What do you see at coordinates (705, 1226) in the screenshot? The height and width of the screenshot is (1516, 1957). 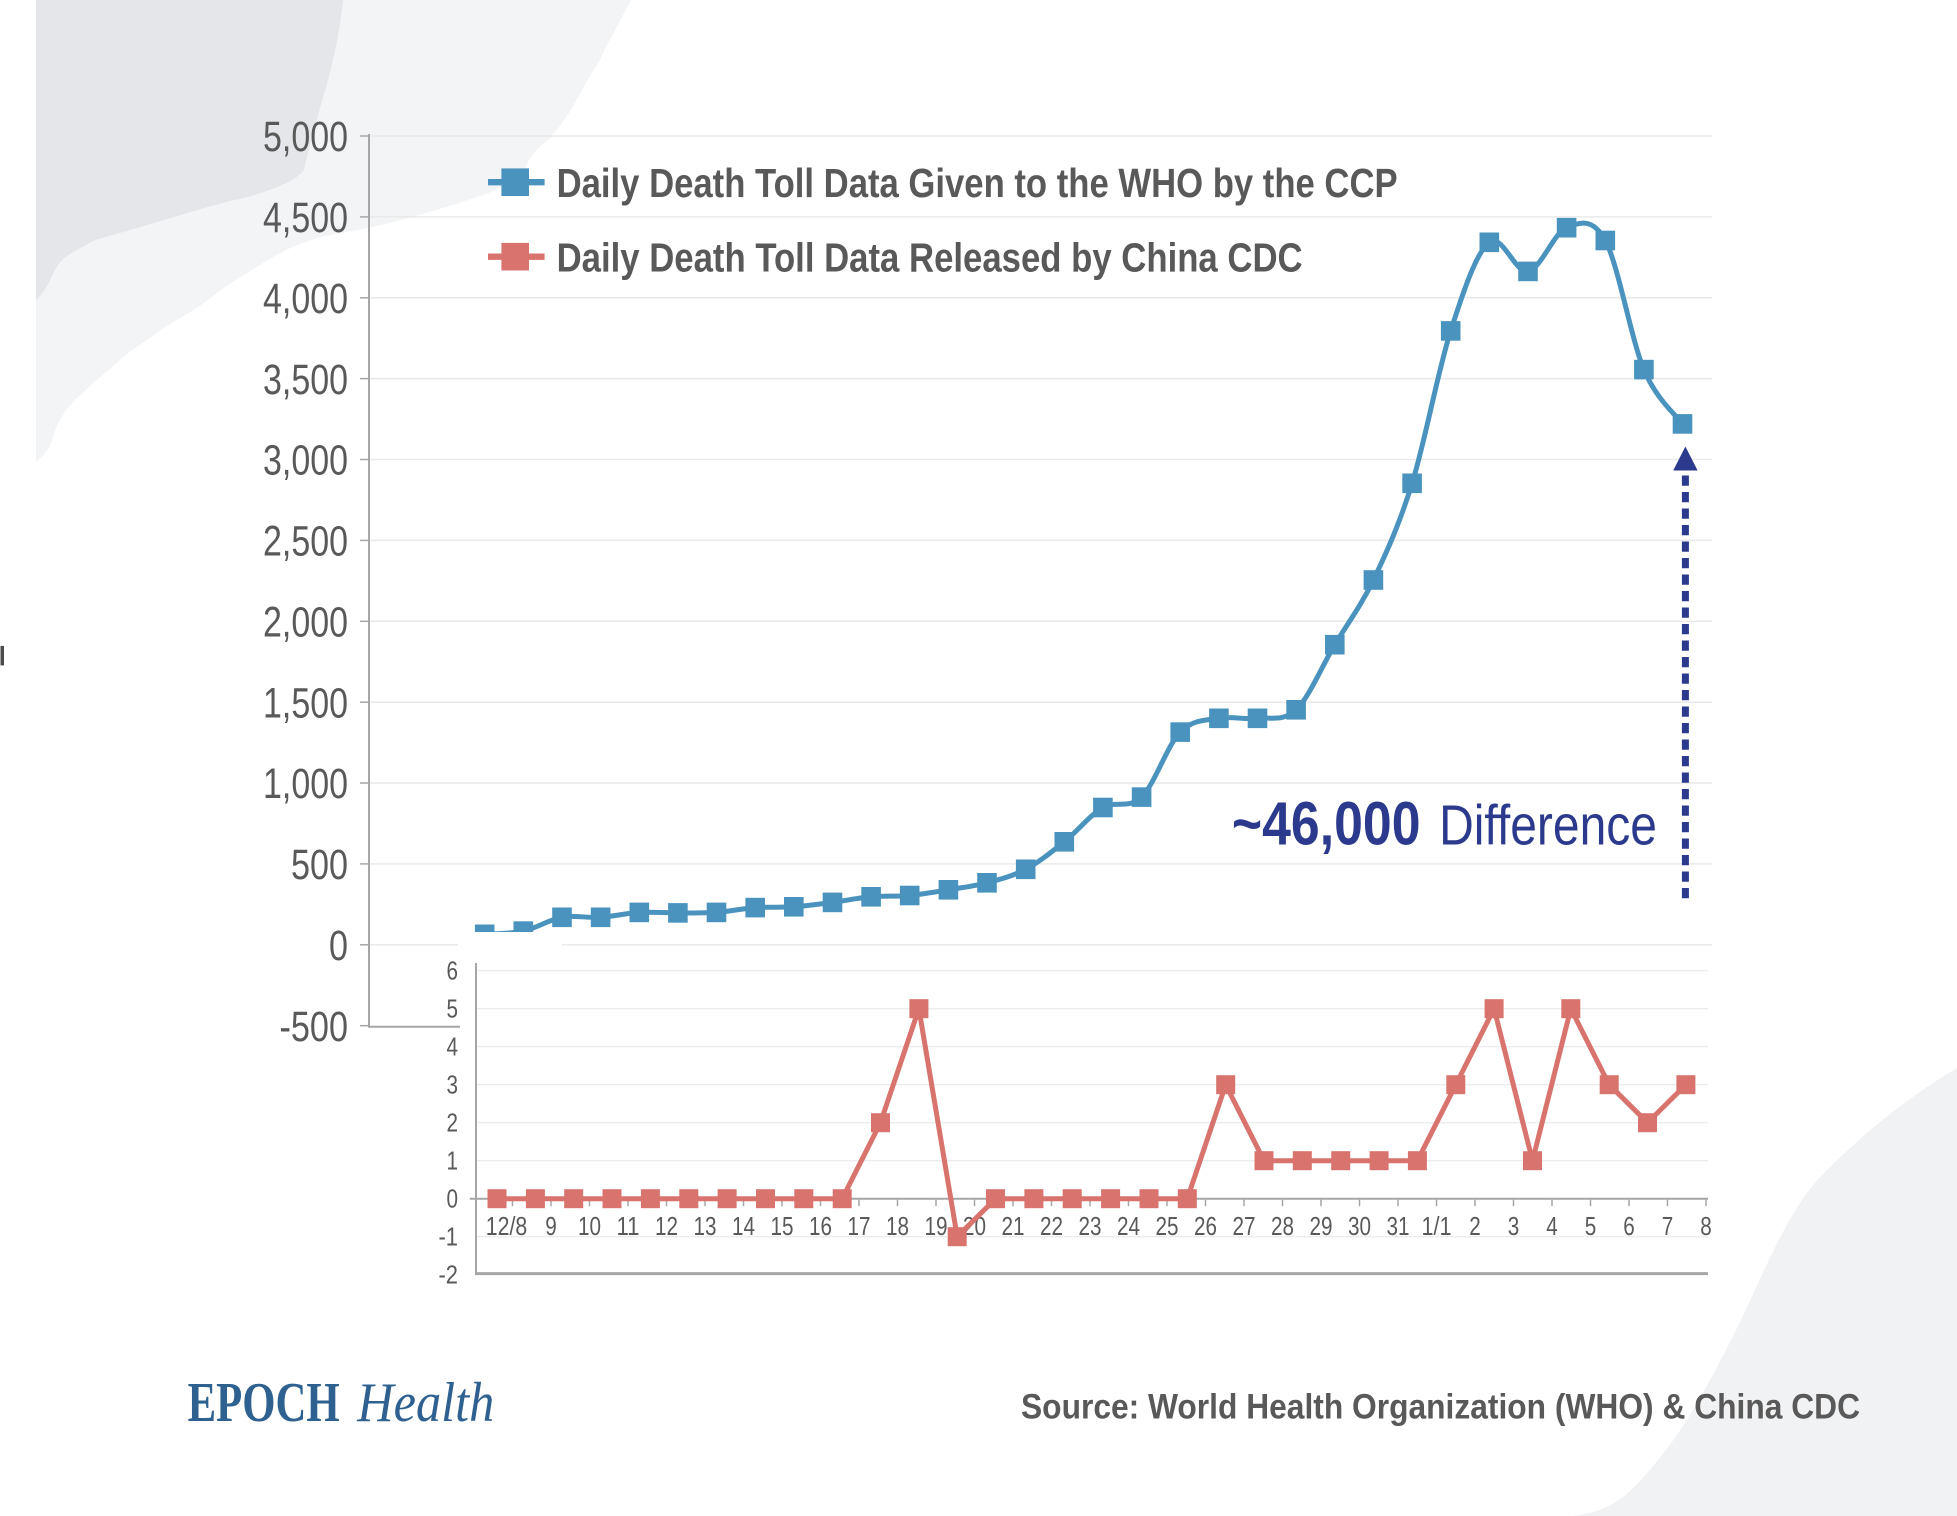 I see `svg-text: 13` at bounding box center [705, 1226].